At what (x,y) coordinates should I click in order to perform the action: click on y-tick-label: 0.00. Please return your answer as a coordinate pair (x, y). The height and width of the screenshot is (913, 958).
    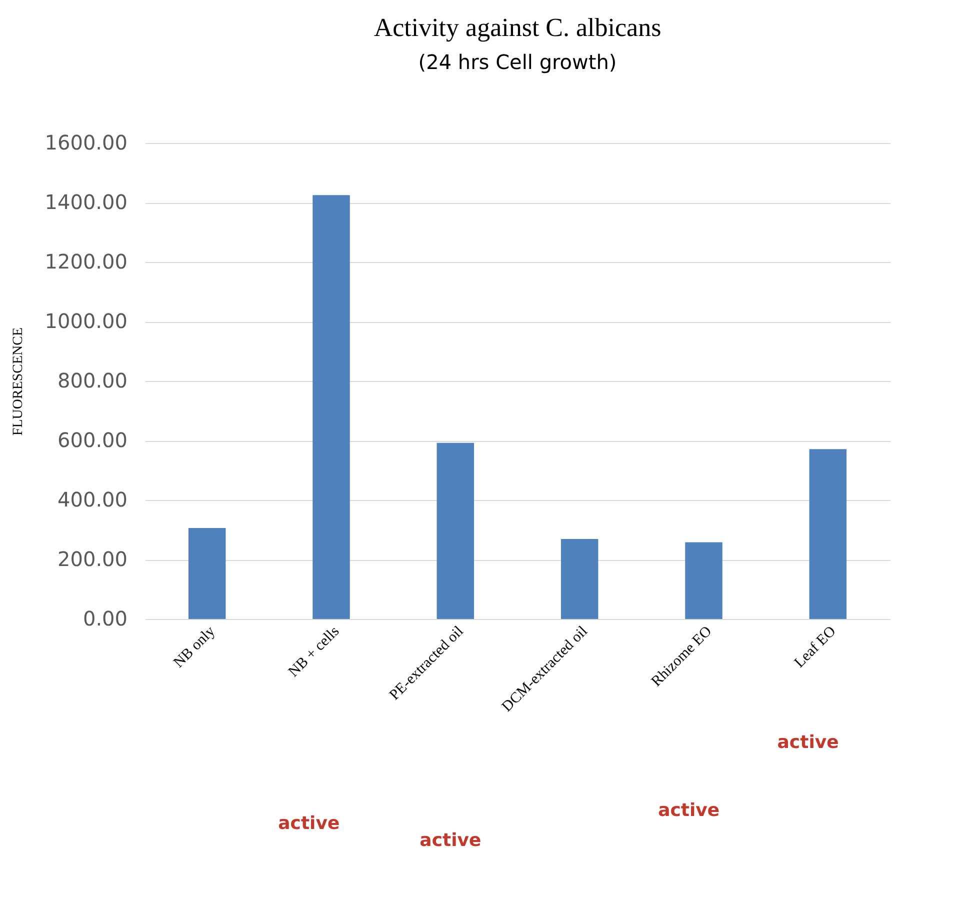
    Looking at the image, I should click on (105, 618).